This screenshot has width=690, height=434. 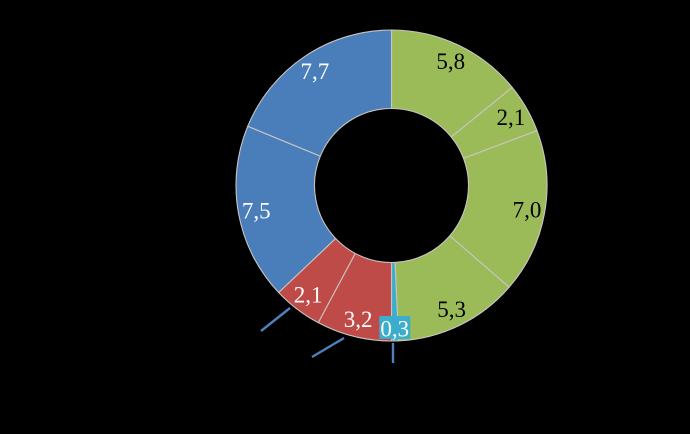 What do you see at coordinates (256, 211) in the screenshot?
I see `slice-value-label-7: 7,5` at bounding box center [256, 211].